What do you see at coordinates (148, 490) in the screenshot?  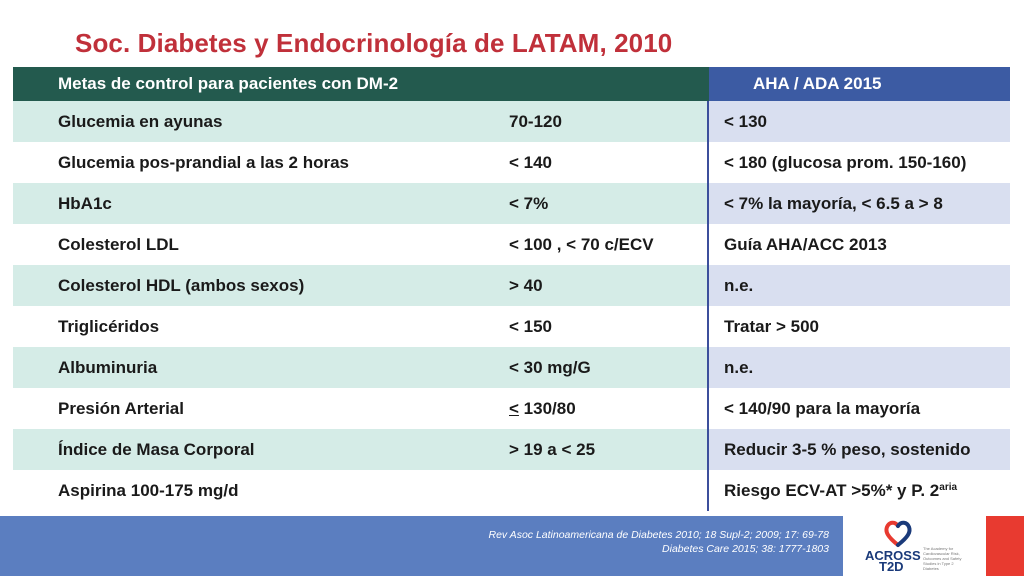 I see `param-cell: Aspirina 100-175 mg/d` at bounding box center [148, 490].